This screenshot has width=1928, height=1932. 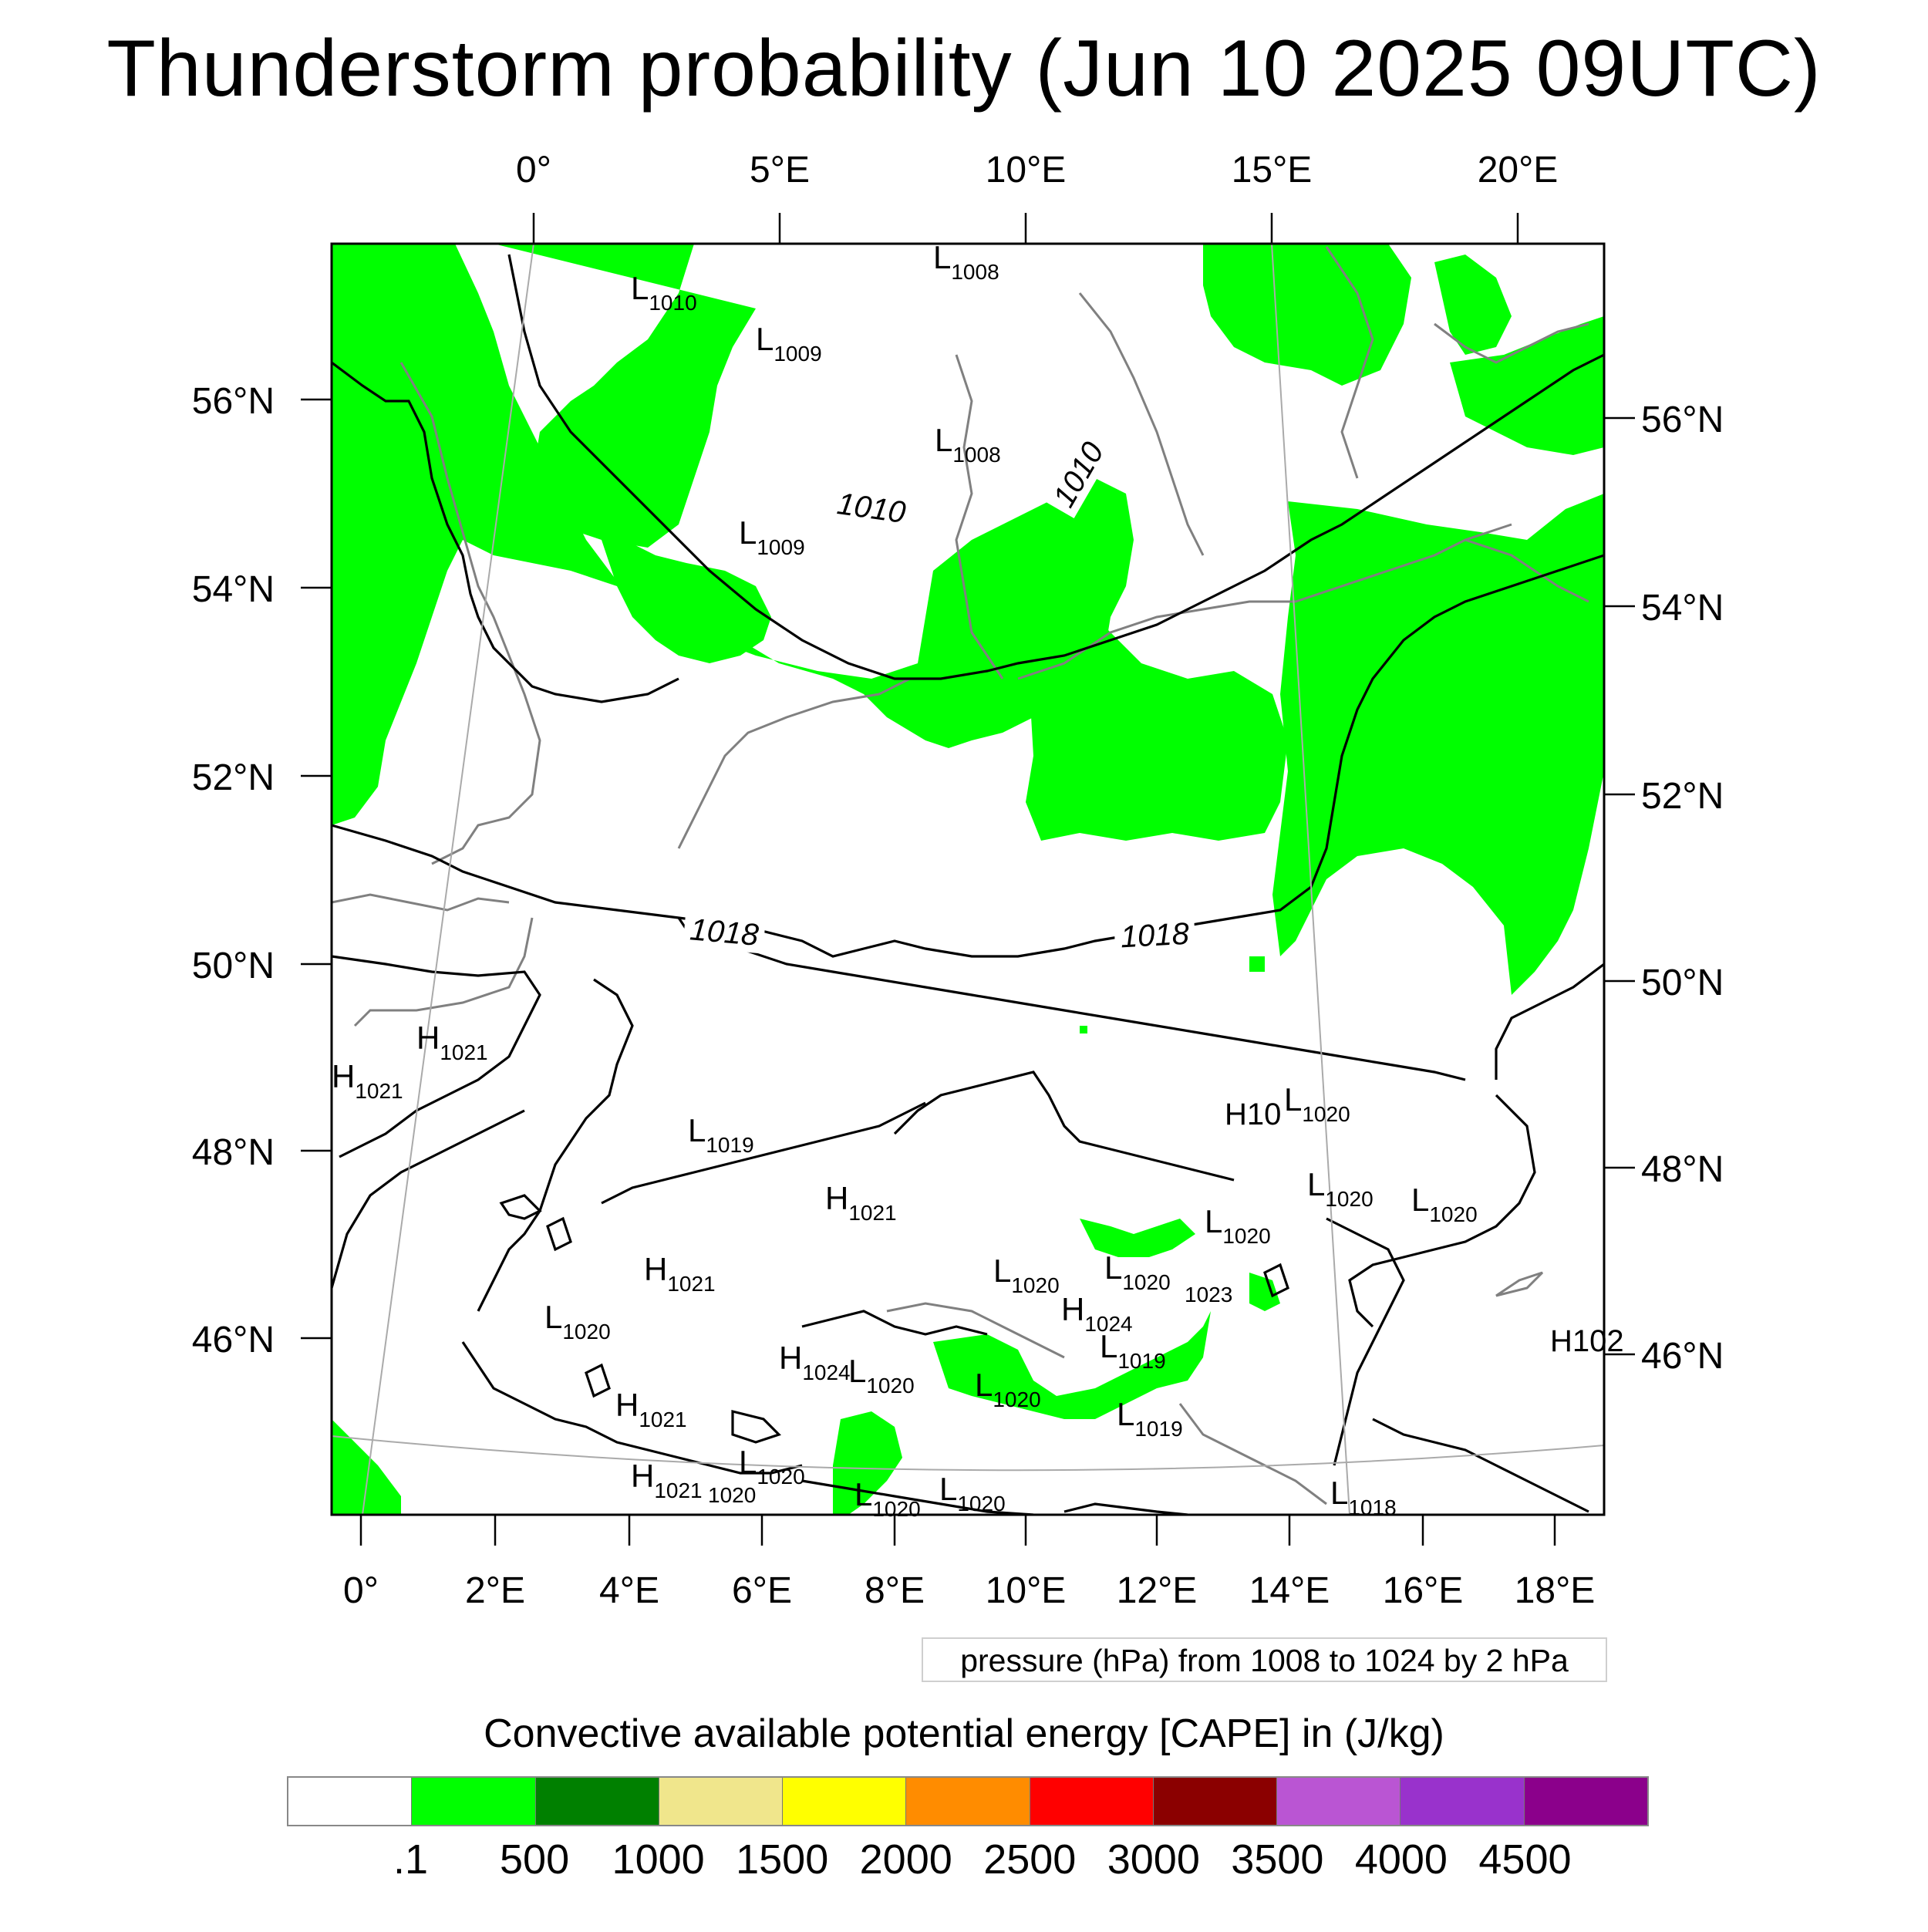 What do you see at coordinates (1157, 1590) in the screenshot?
I see `bottom-lon-label: 12°E` at bounding box center [1157, 1590].